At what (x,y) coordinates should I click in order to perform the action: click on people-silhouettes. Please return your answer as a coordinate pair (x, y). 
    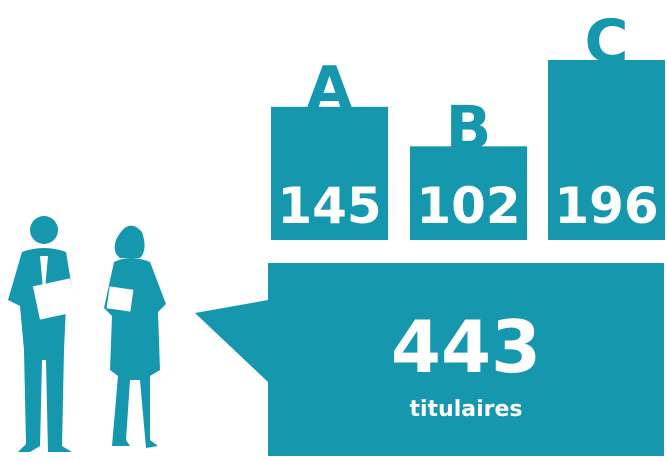
    Looking at the image, I should click on (87, 334).